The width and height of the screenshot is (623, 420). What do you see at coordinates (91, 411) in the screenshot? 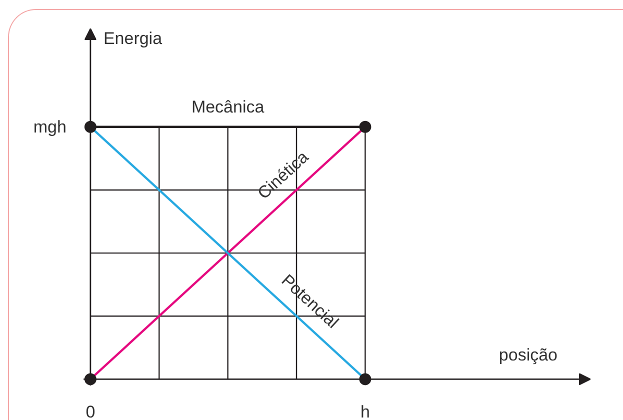
I see `x-tick-label: 0` at bounding box center [91, 411].